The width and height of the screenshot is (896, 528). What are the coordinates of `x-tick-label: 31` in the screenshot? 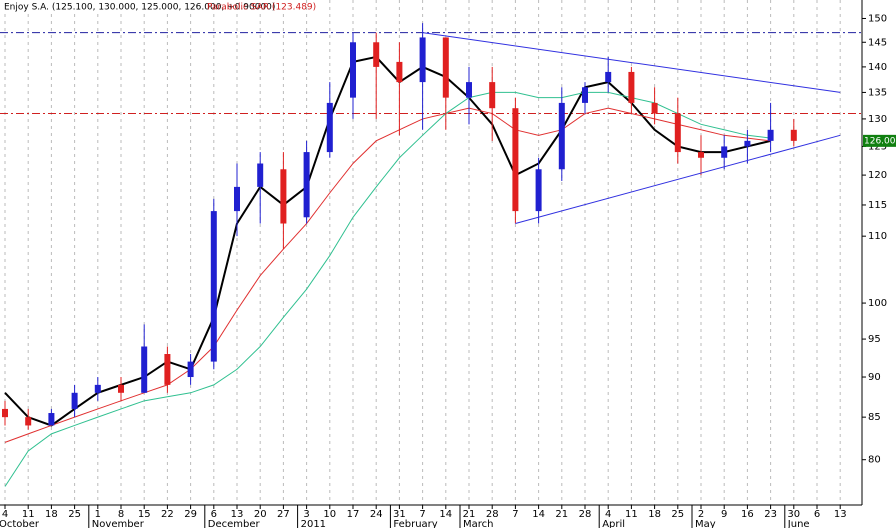 It's located at (399, 514).